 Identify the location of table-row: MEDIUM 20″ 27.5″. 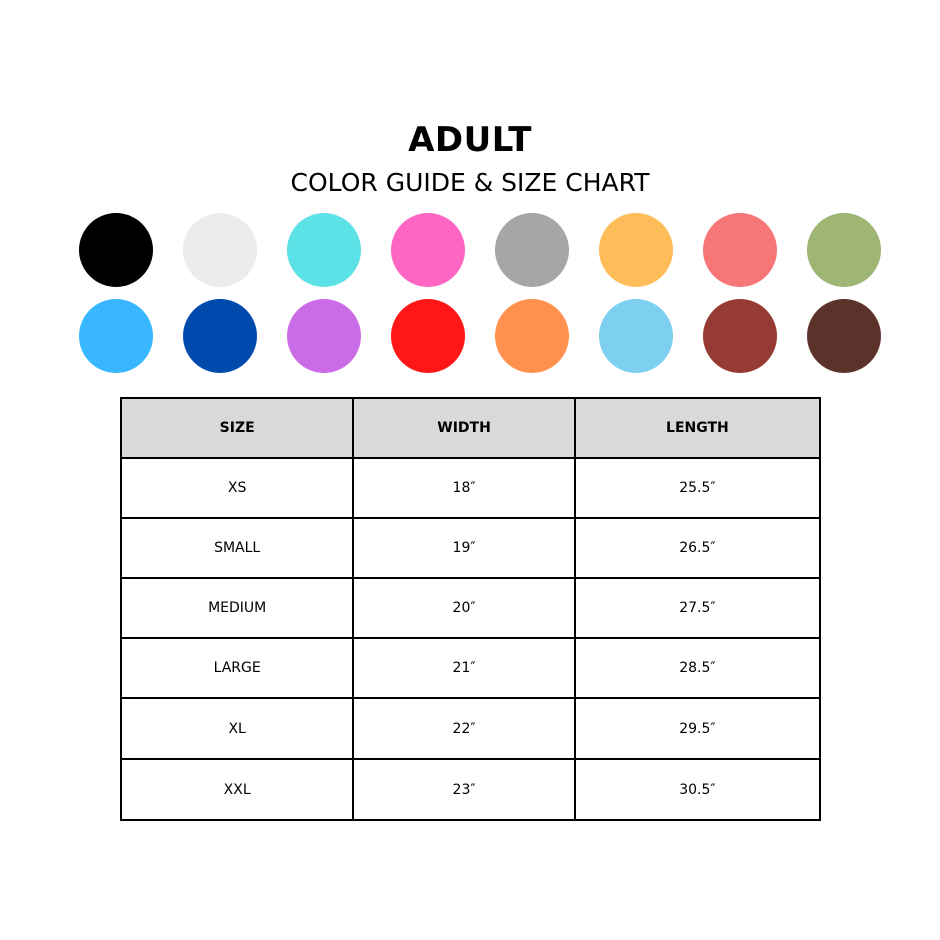
(470, 608).